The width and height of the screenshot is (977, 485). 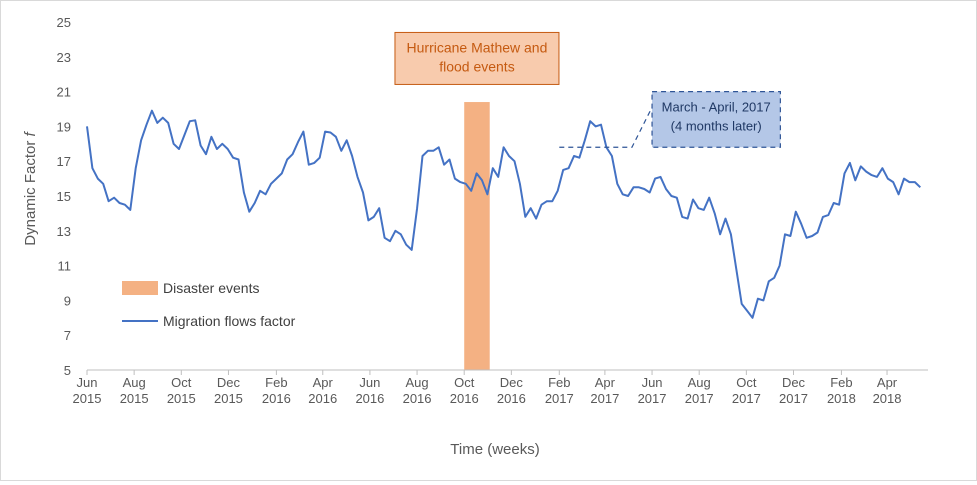 I want to click on y-tick-label: 21, so click(x=64, y=92).